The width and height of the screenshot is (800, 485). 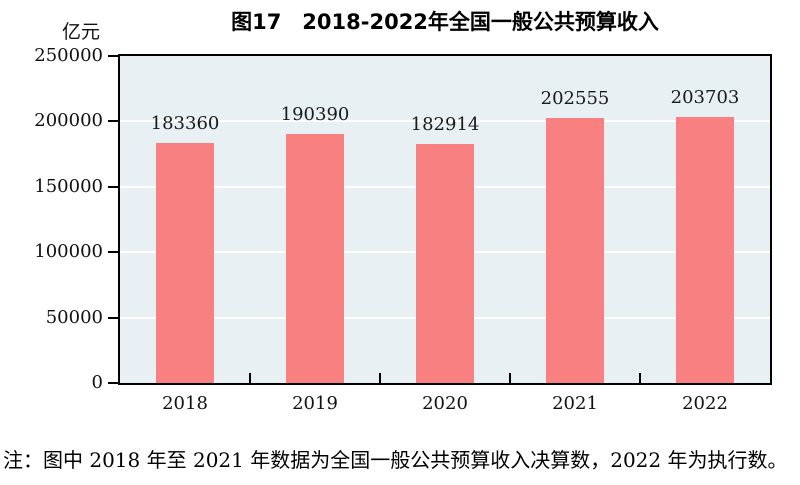 I want to click on y-axis-label: 250000, so click(x=68, y=55).